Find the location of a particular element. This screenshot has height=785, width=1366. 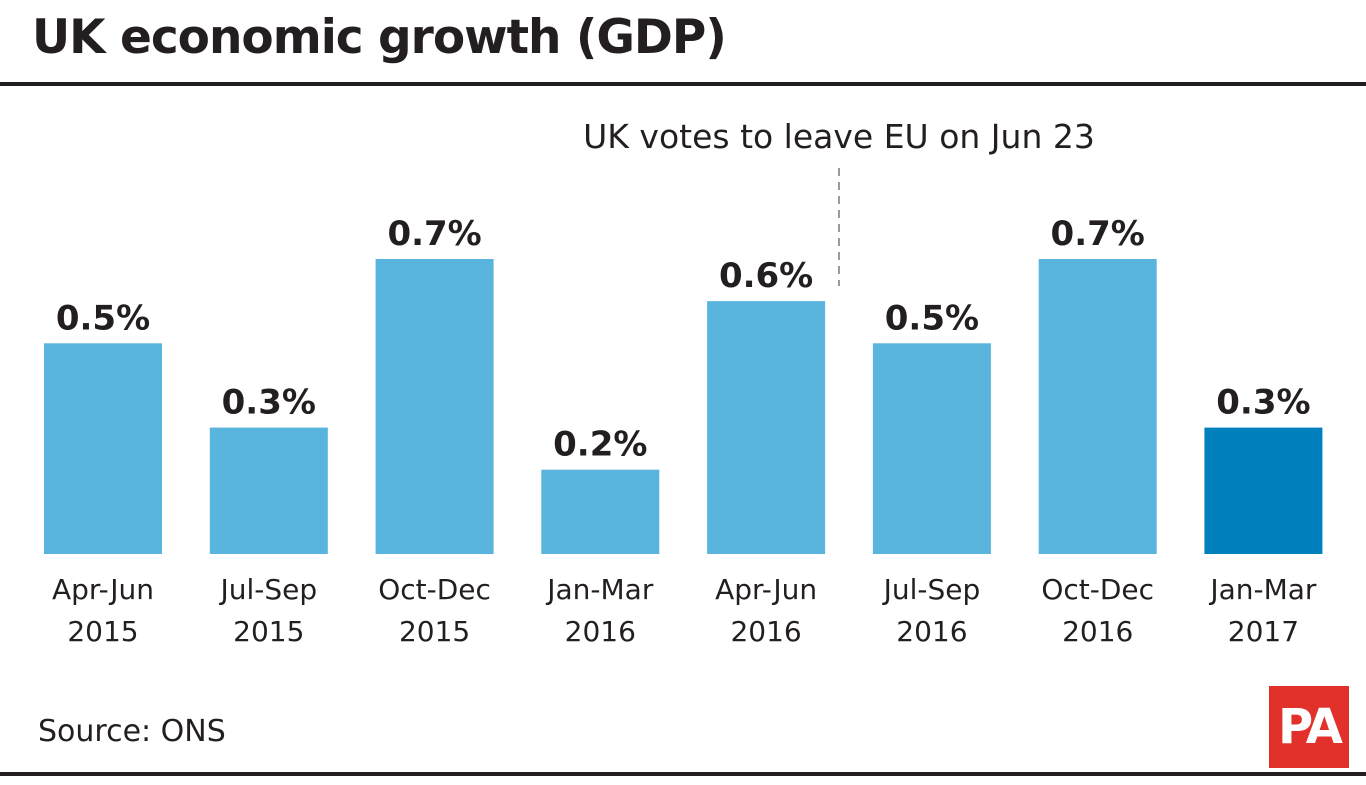

annotation-text: UK votes to leave EU on Jun 23 is located at coordinates (839, 136).